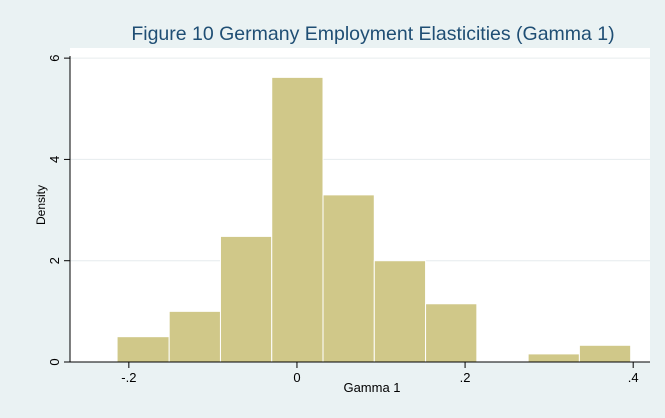 This screenshot has height=418, width=665. Describe the element at coordinates (54, 361) in the screenshot. I see `y-tick-label: 0` at that location.